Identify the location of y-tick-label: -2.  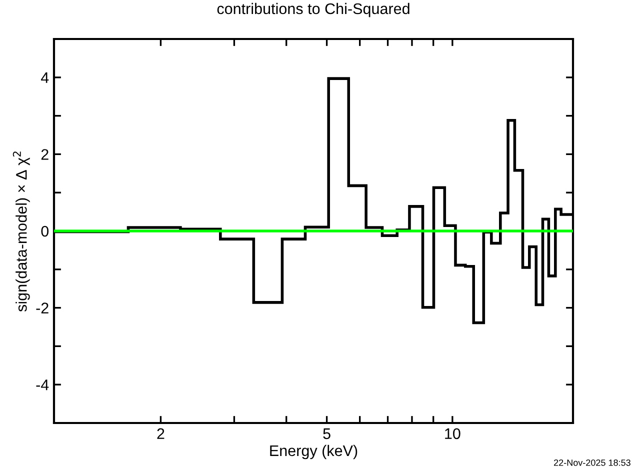
(42, 308).